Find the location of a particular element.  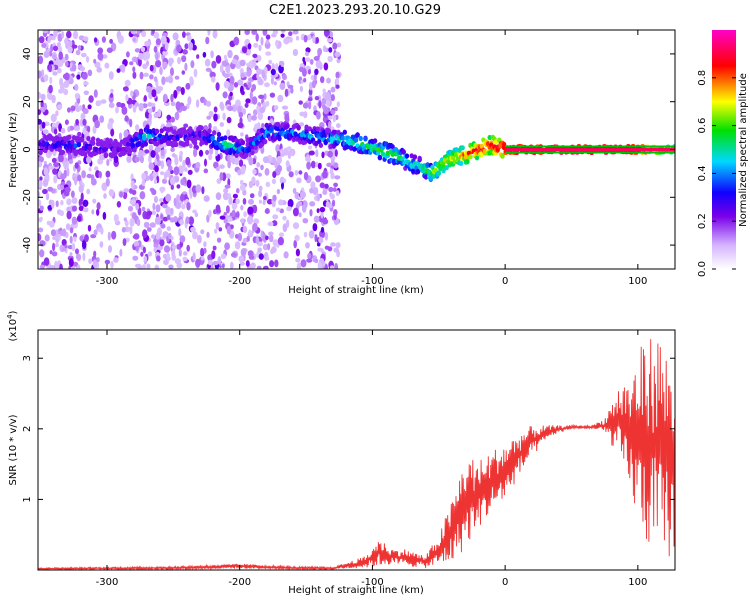

y-tick-label: 3 is located at coordinates (27, 358).